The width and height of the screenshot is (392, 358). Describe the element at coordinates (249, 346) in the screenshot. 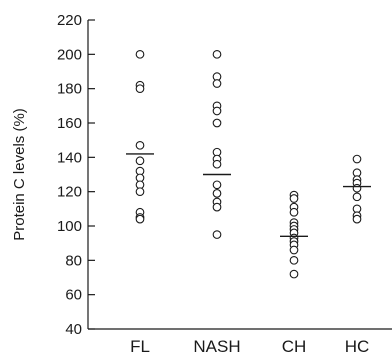

I see `x-tick-group: FL NASH CH HC` at that location.